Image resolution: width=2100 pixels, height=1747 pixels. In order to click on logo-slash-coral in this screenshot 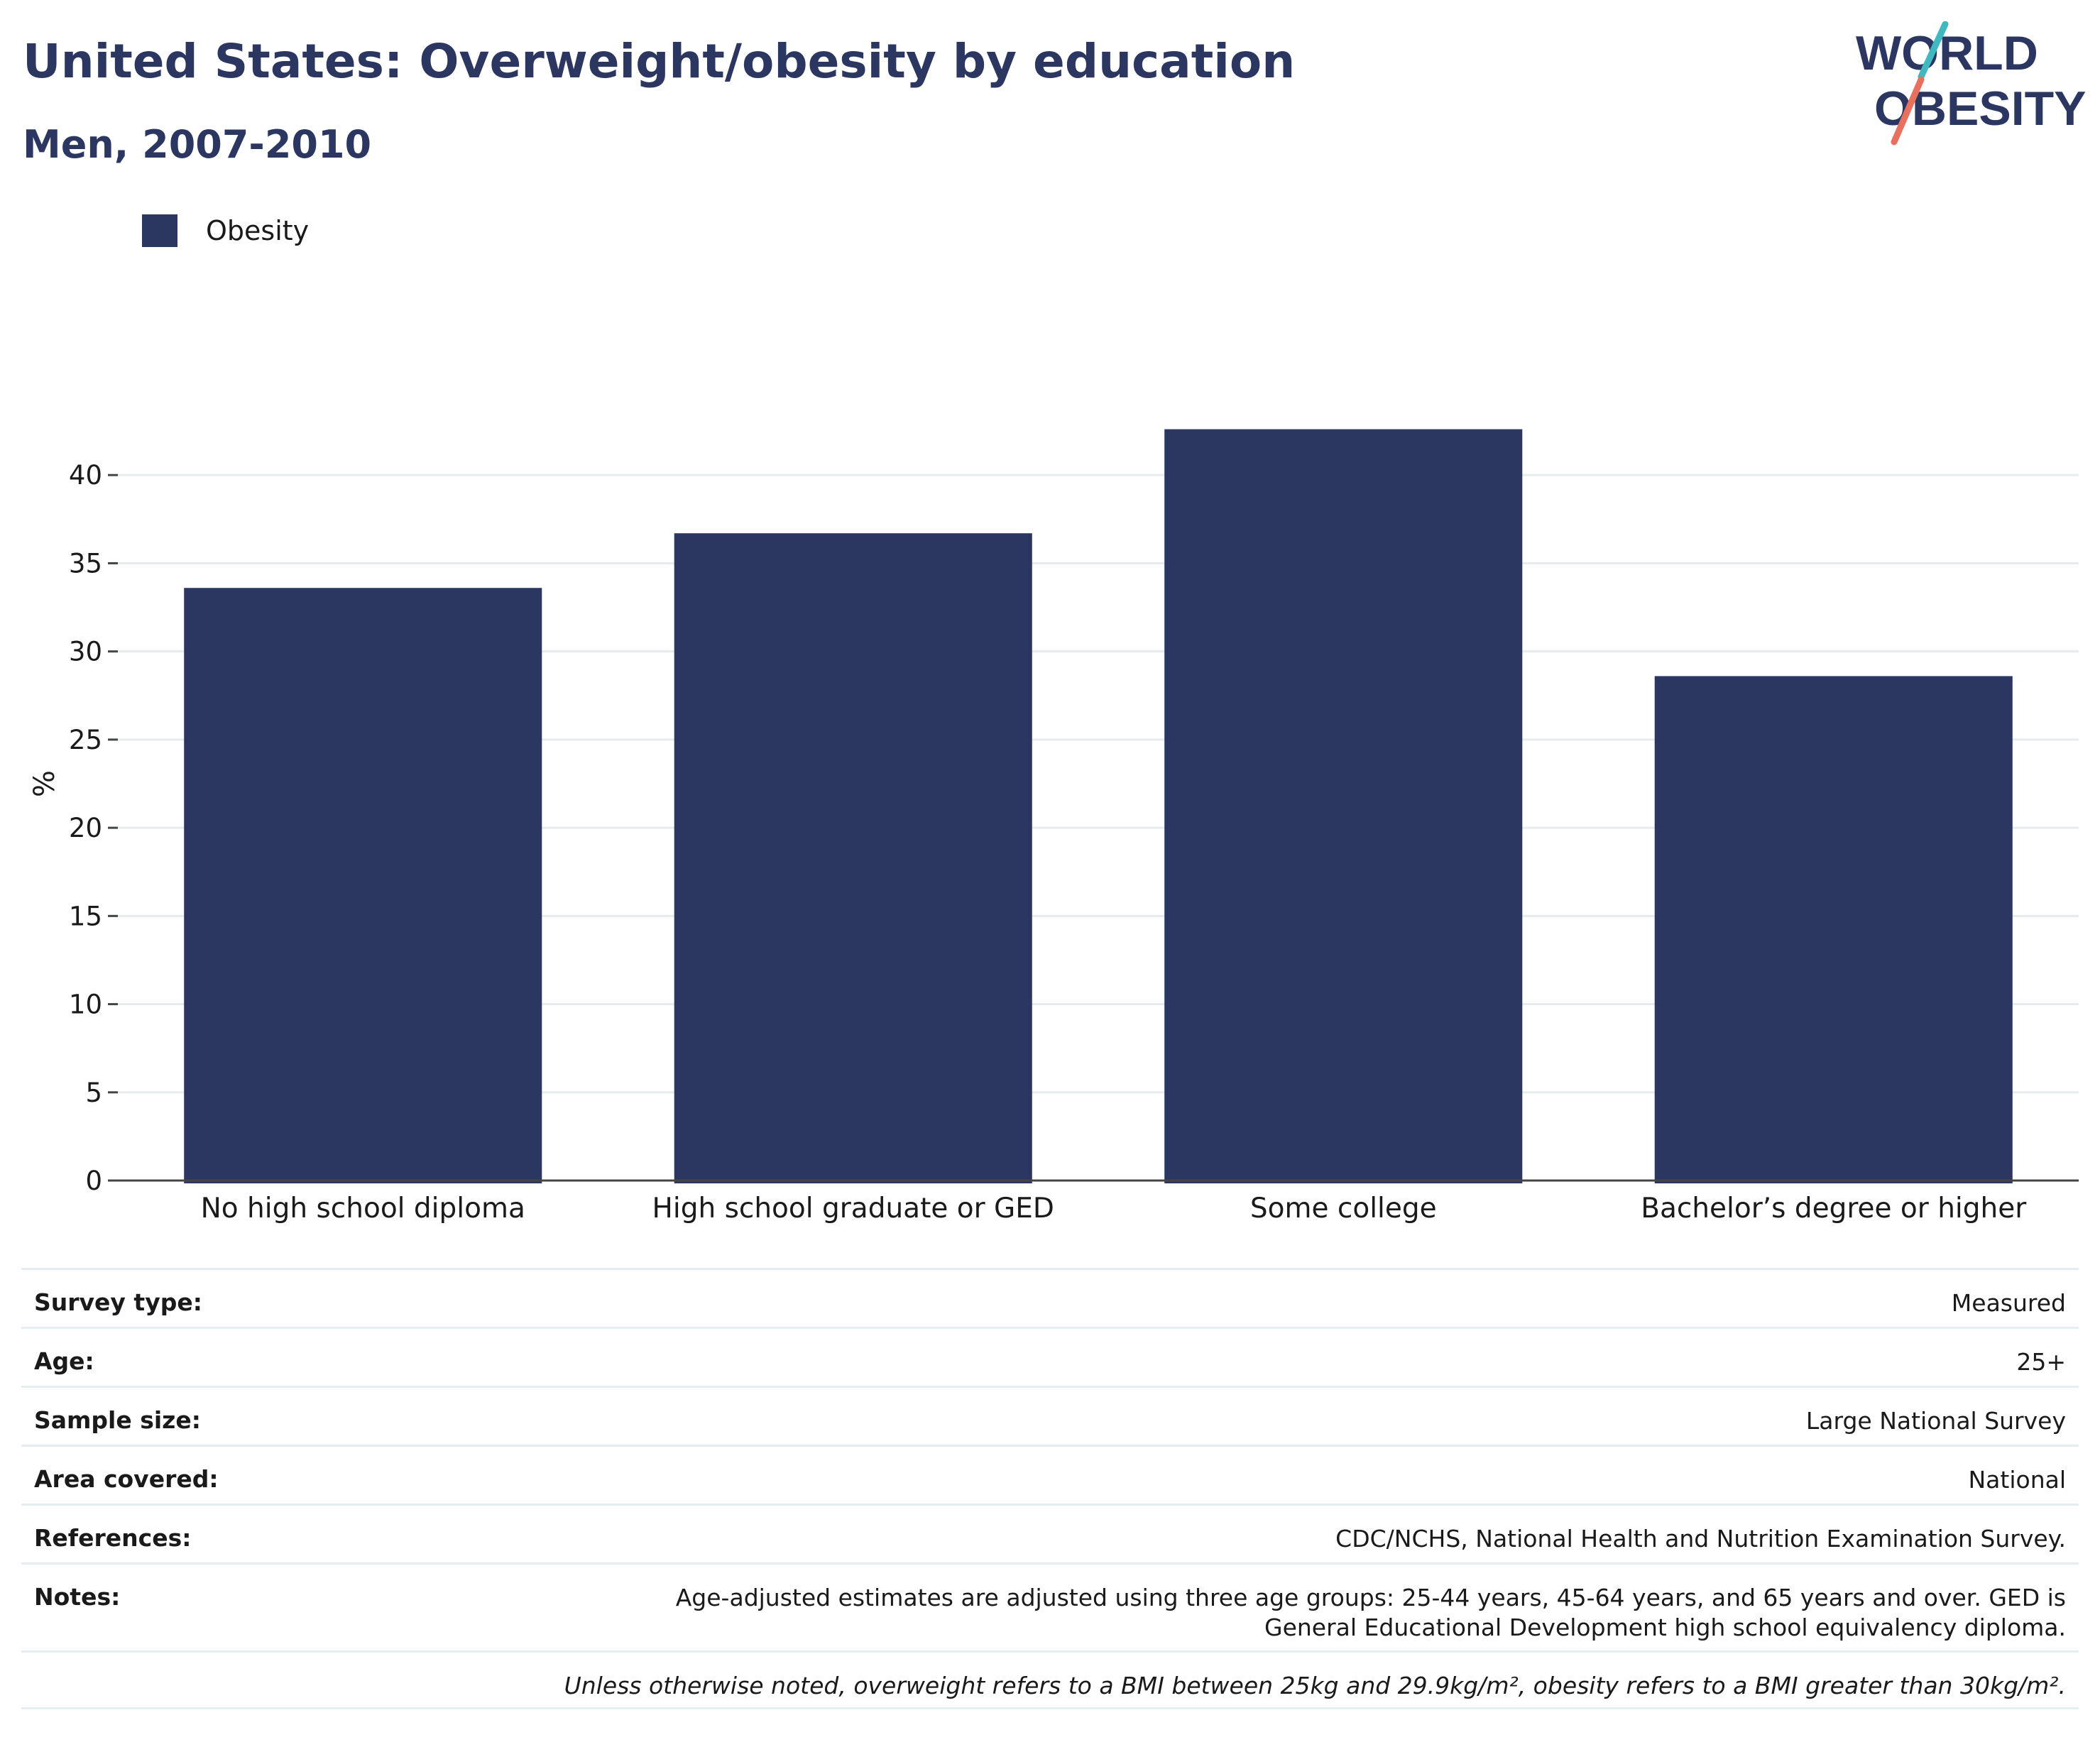, I will do `click(1908, 111)`.